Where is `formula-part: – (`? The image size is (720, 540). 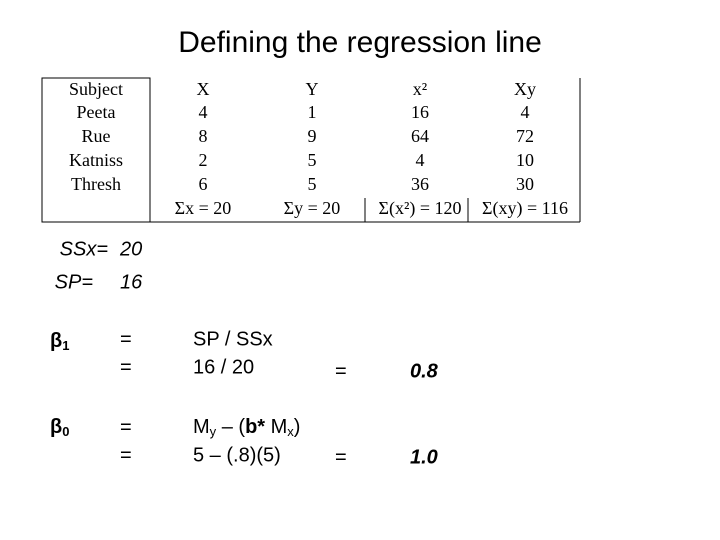 formula-part: – ( is located at coordinates (230, 427).